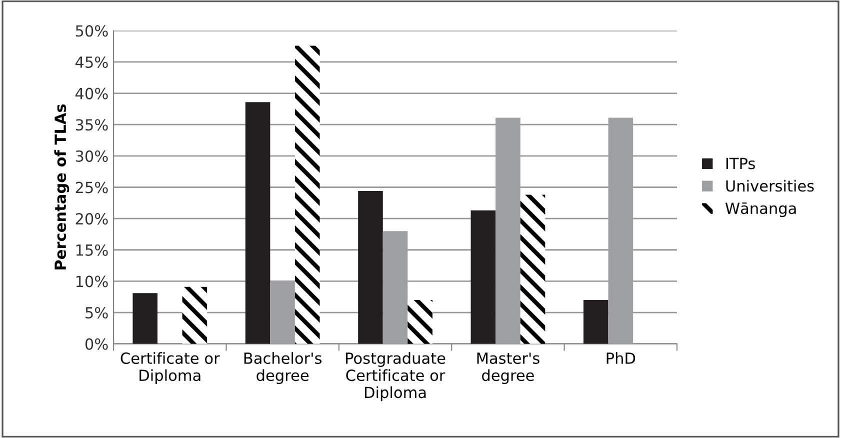  Describe the element at coordinates (170, 368) in the screenshot. I see `x-tick-label: Certificate or Diploma` at that location.